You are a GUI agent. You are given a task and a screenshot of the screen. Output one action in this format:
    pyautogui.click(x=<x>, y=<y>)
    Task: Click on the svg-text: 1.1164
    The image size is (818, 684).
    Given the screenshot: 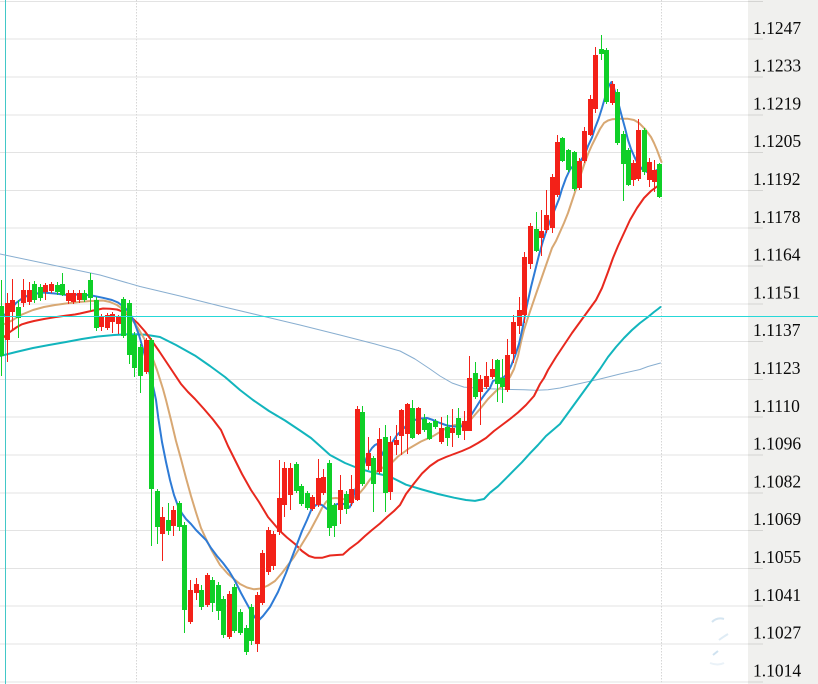 What is the action you would take?
    pyautogui.click(x=777, y=255)
    